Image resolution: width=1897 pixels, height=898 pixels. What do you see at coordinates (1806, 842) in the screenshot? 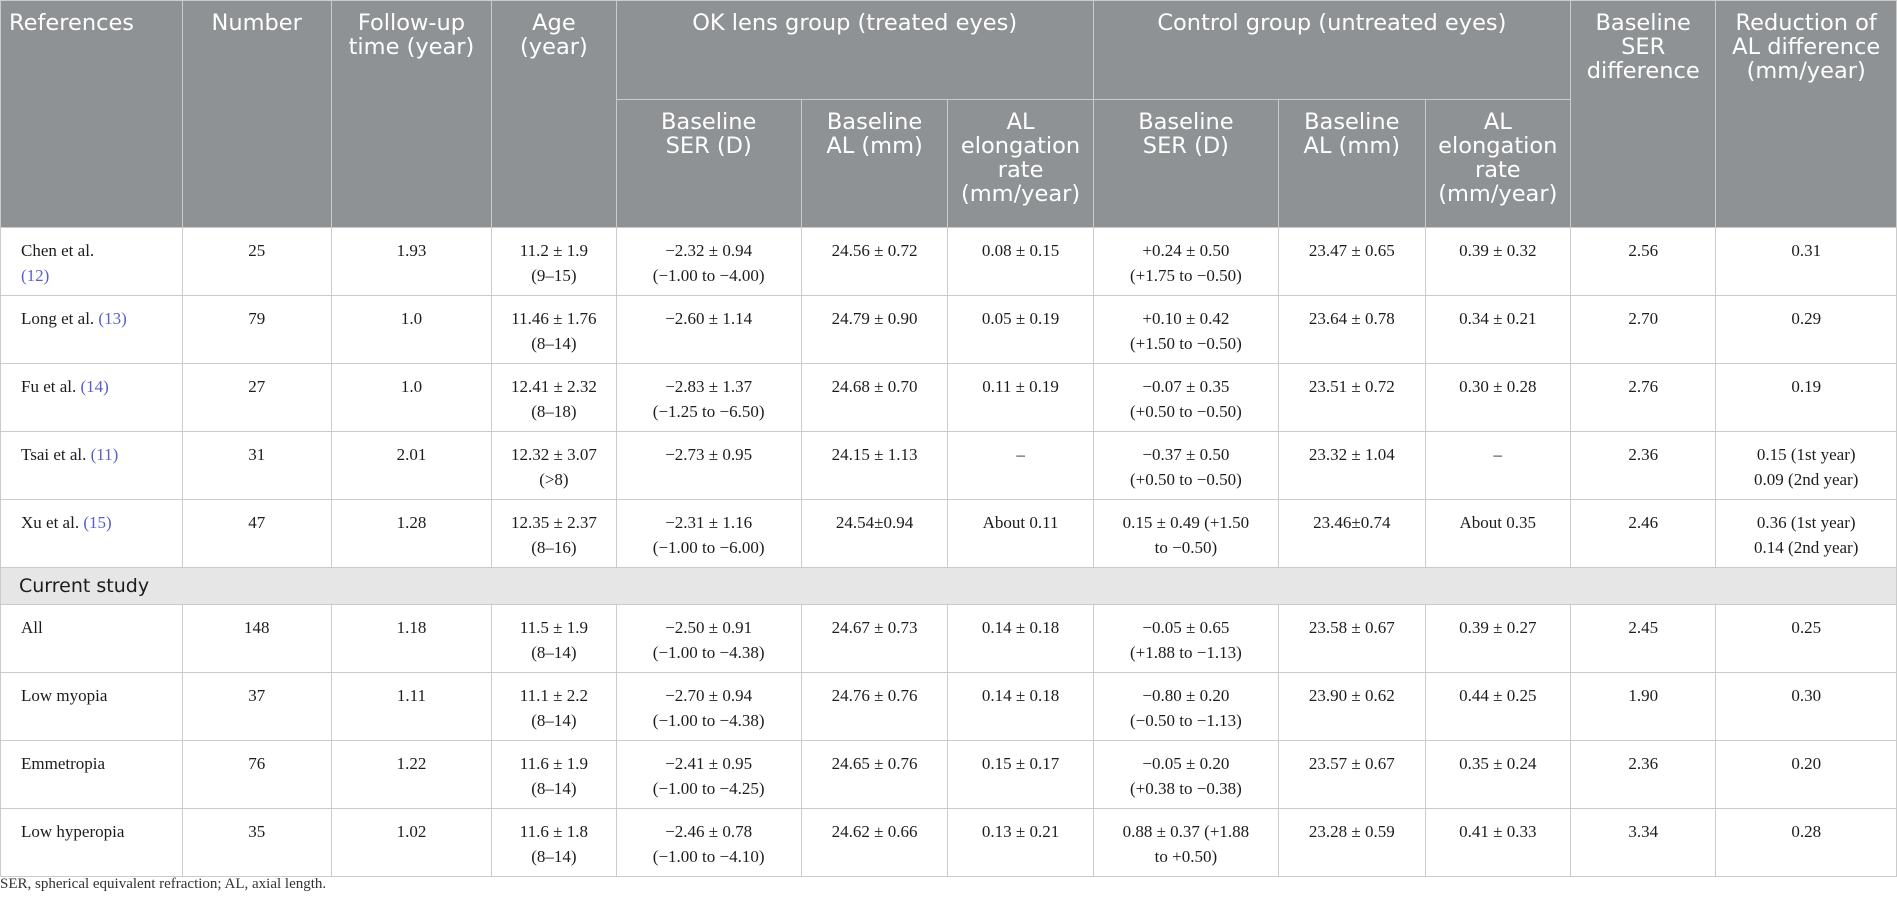
I see `cell-reduction: 0.28` at bounding box center [1806, 842].